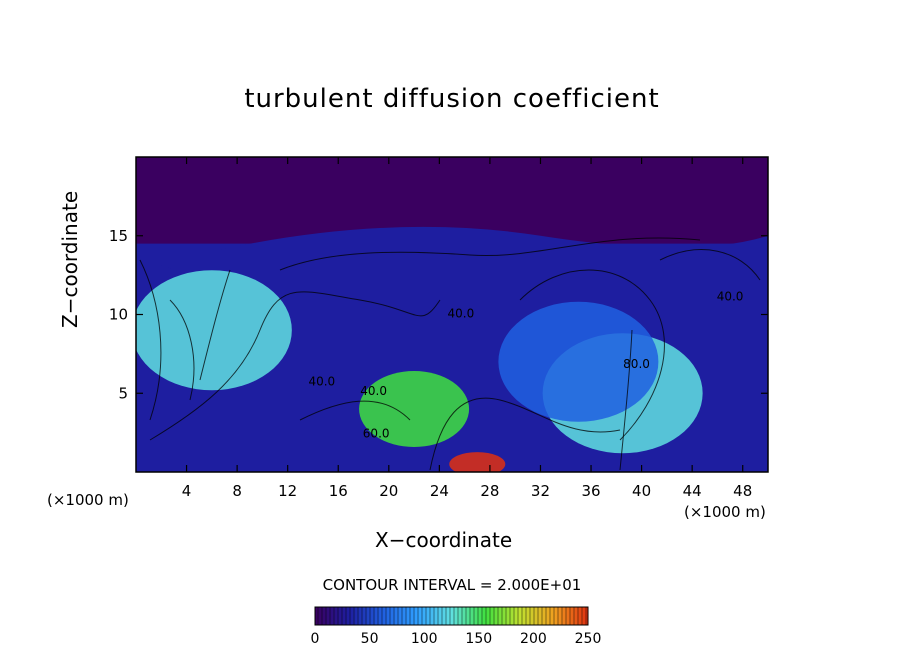 The image size is (904, 654). Describe the element at coordinates (540, 491) in the screenshot. I see `x-tick-label: 32` at that location.